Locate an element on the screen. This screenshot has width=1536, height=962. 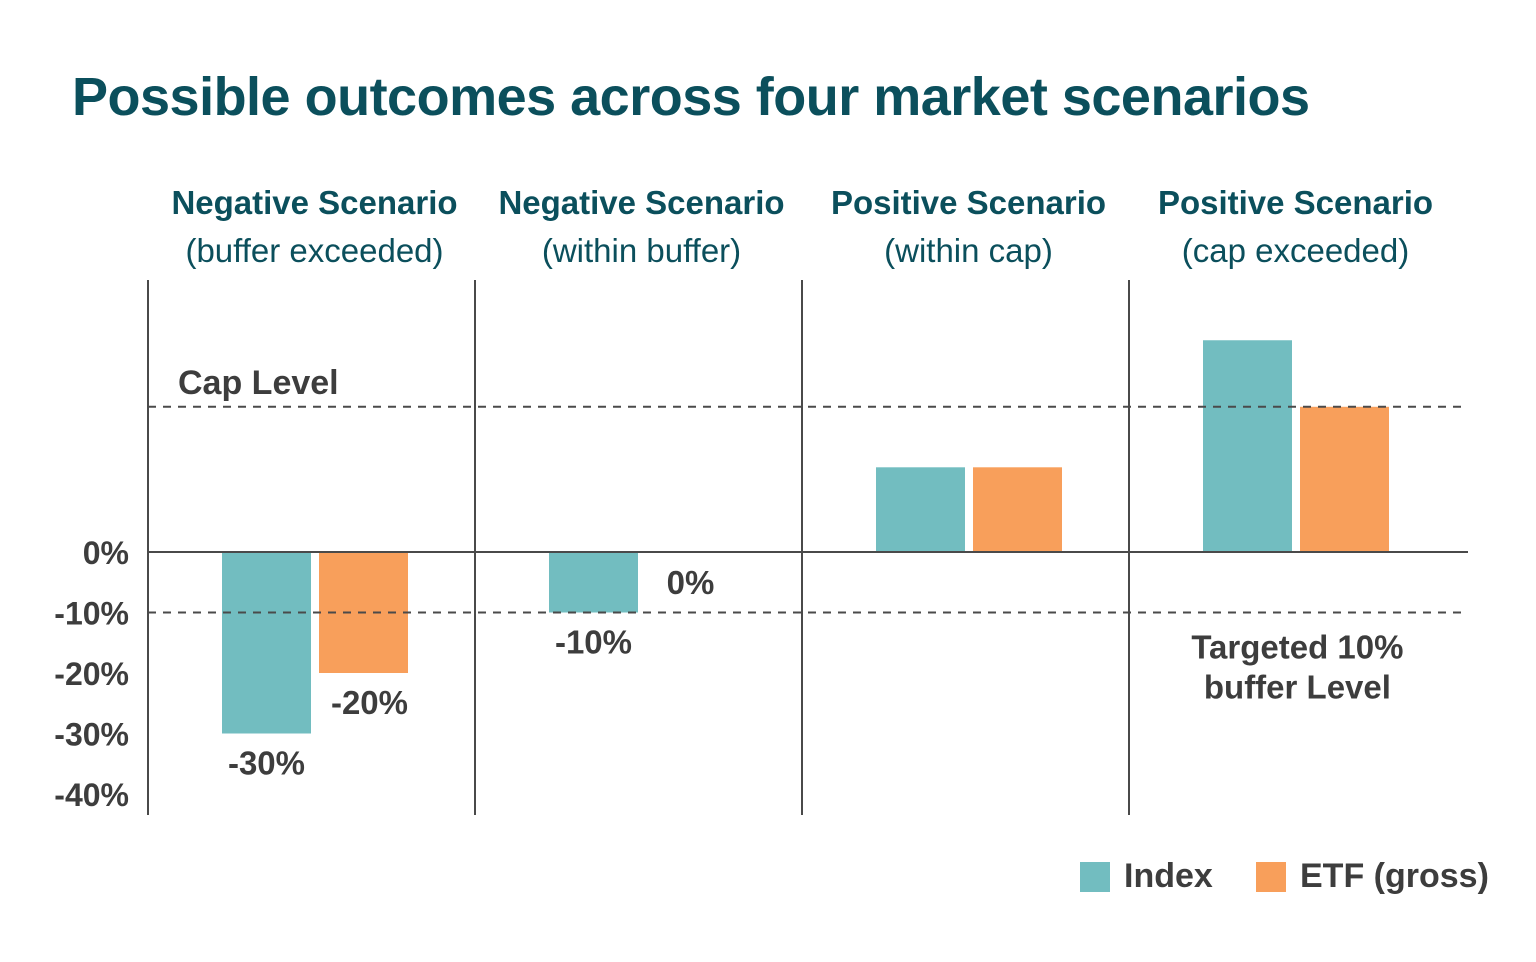
category-subheader-2: (within cap) is located at coordinates (968, 250).